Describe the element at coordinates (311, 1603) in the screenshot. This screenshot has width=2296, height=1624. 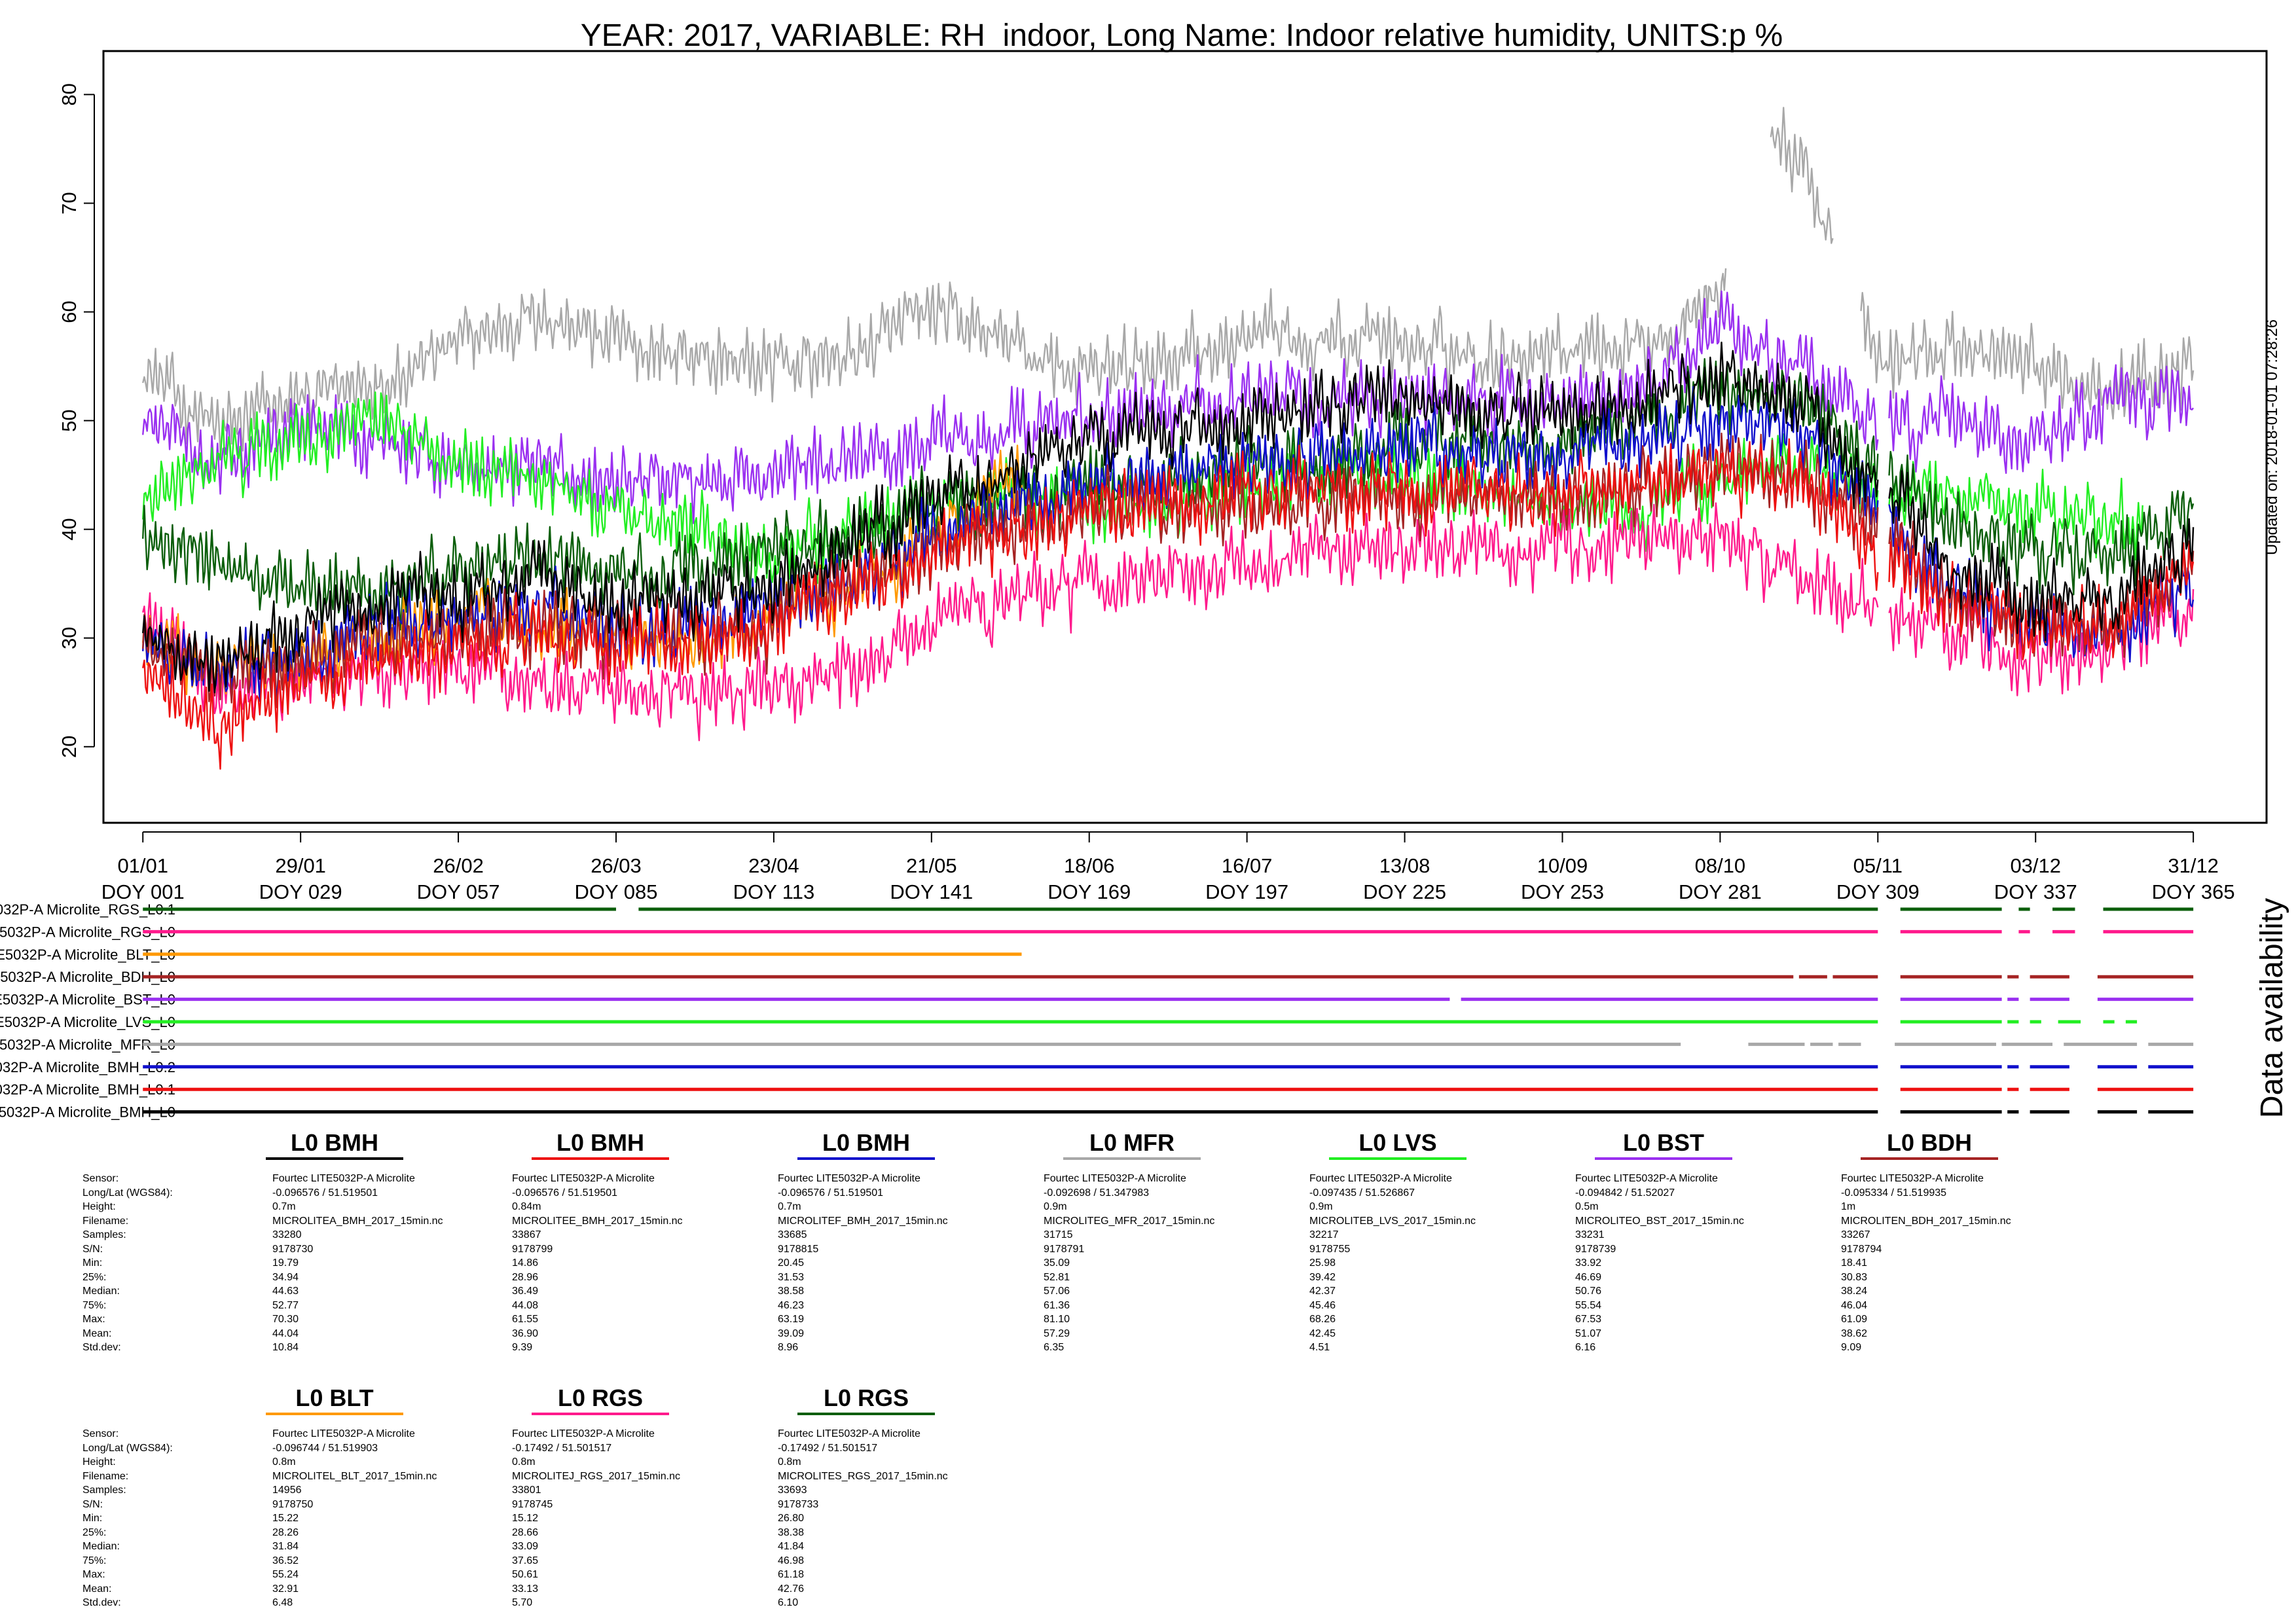
I see `stat-row: Std.dev: 6.48` at that location.